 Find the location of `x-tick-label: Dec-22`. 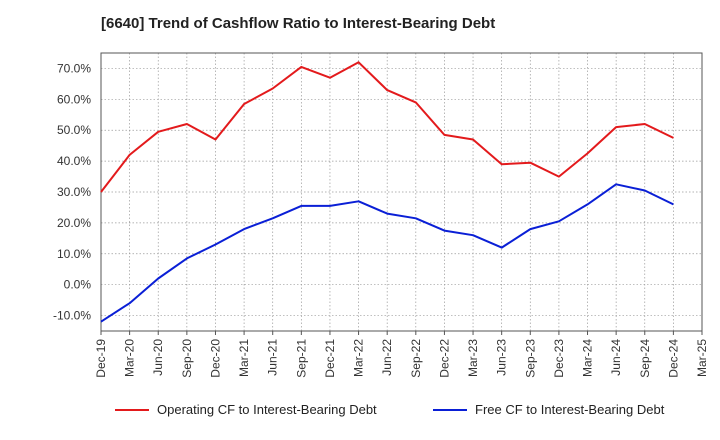

x-tick-label: Dec-22 is located at coordinates (444, 358).